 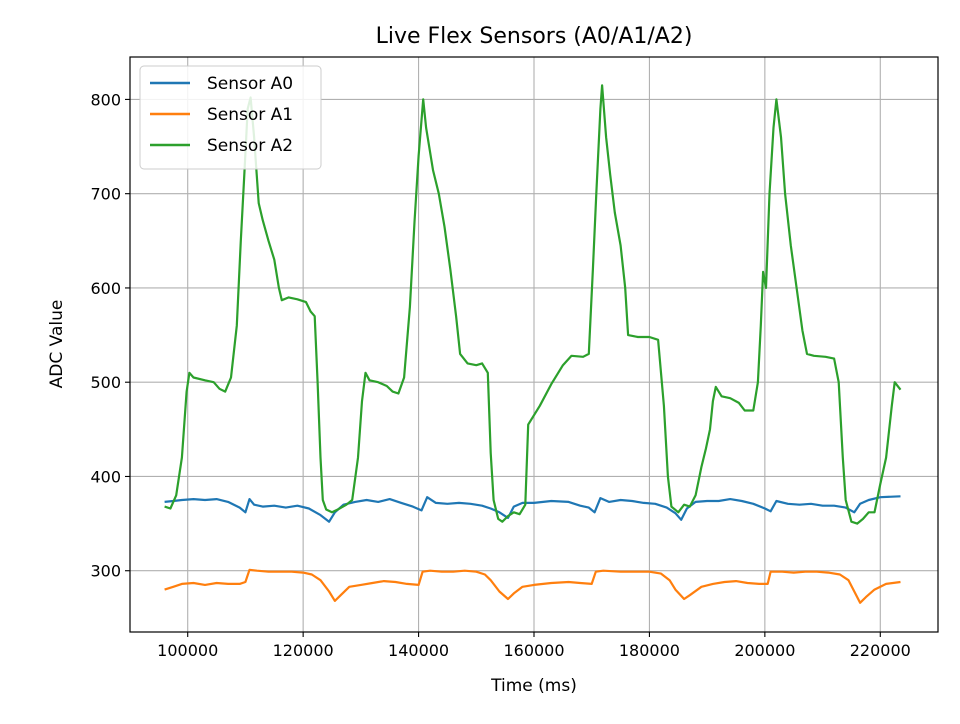 What do you see at coordinates (105, 99) in the screenshot?
I see `y-tick-label: 800` at bounding box center [105, 99].